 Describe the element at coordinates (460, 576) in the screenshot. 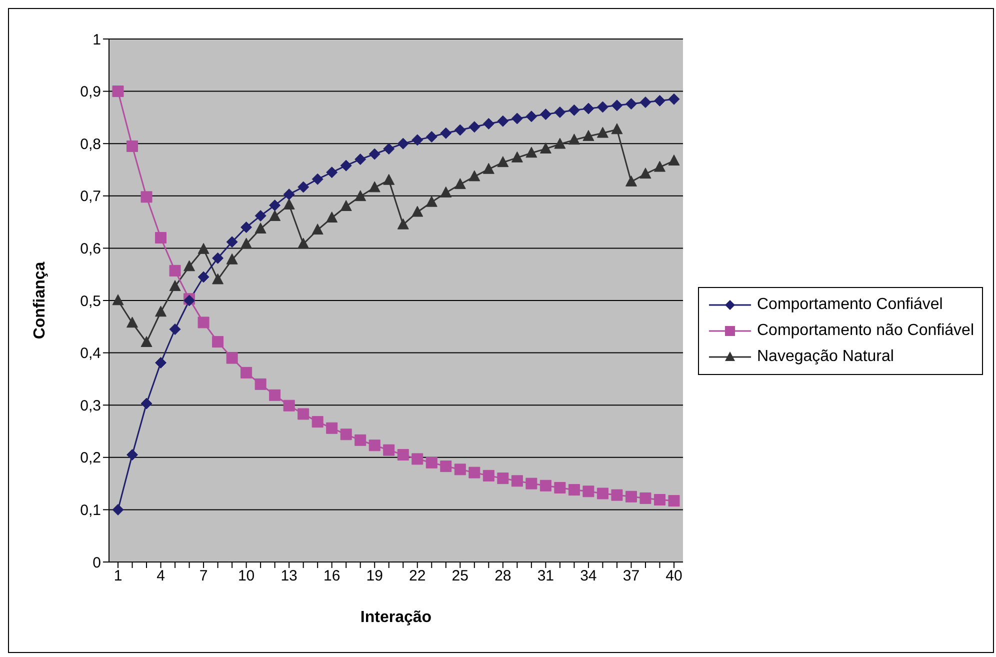

I see `x-tick-label: 25` at that location.